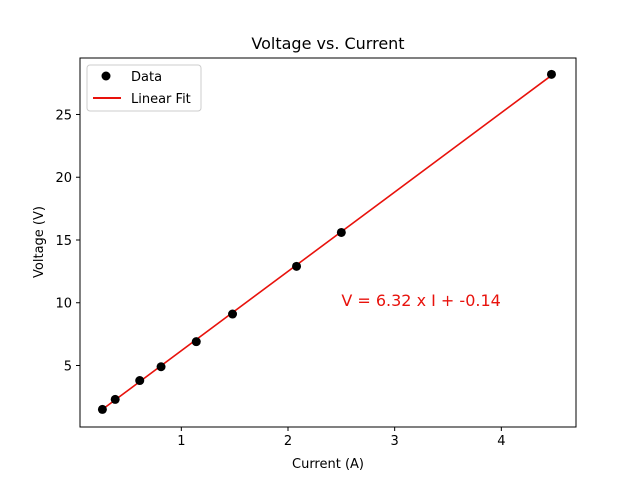  Describe the element at coordinates (288, 441) in the screenshot. I see `x-tick-label: 2` at that location.